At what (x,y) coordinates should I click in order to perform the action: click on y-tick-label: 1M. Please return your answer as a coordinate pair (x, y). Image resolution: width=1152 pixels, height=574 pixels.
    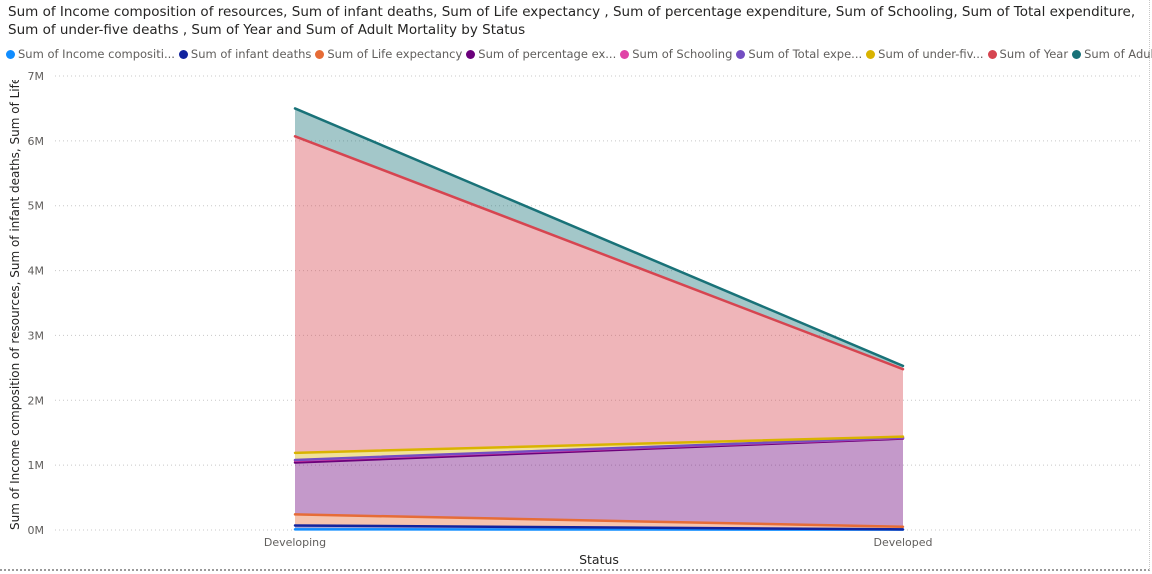
    Looking at the image, I should click on (36, 465).